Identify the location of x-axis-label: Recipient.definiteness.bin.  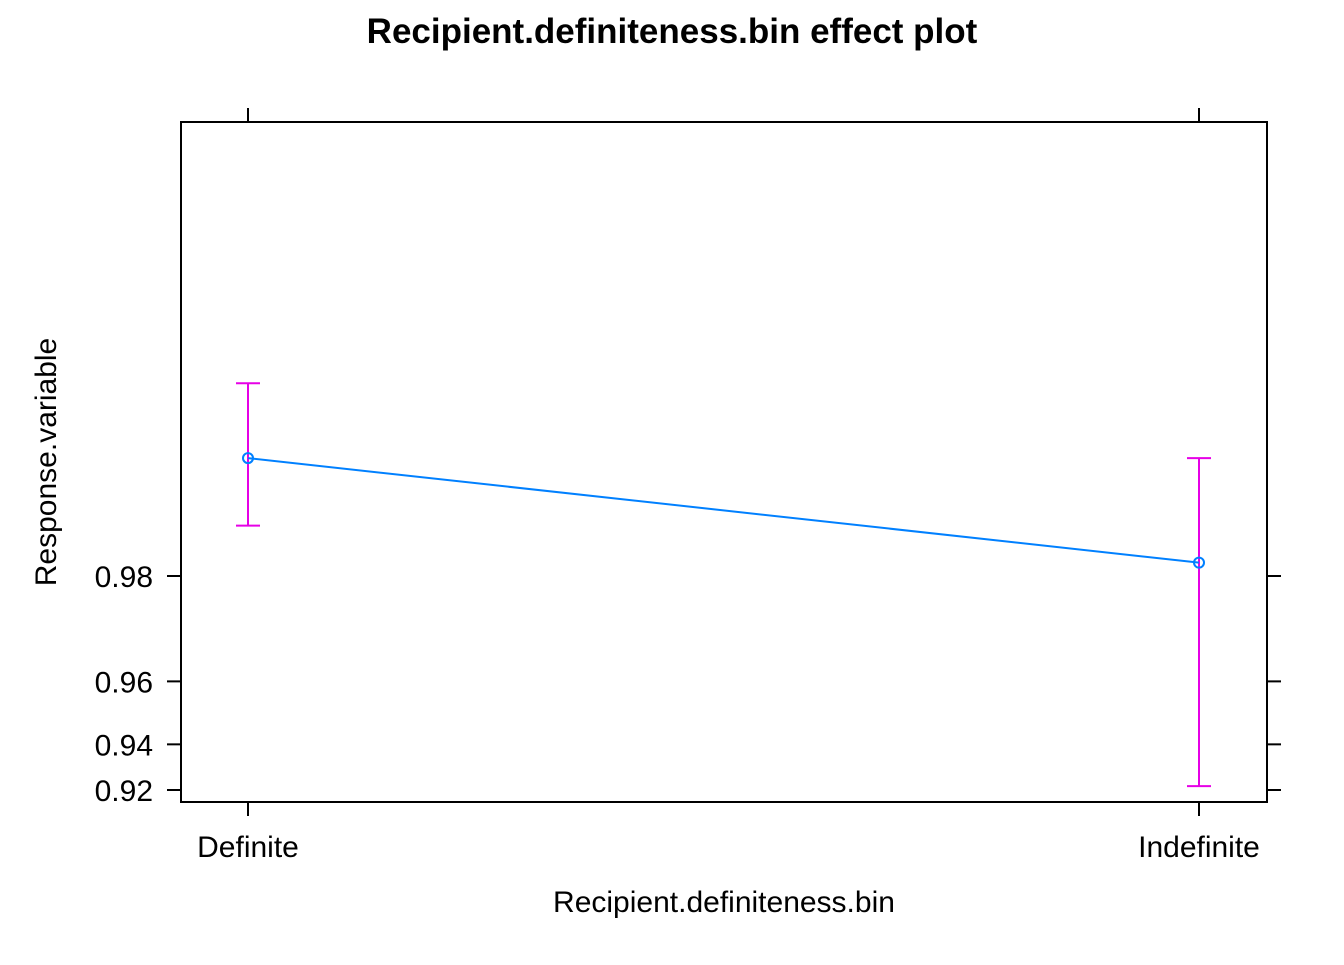
(724, 902).